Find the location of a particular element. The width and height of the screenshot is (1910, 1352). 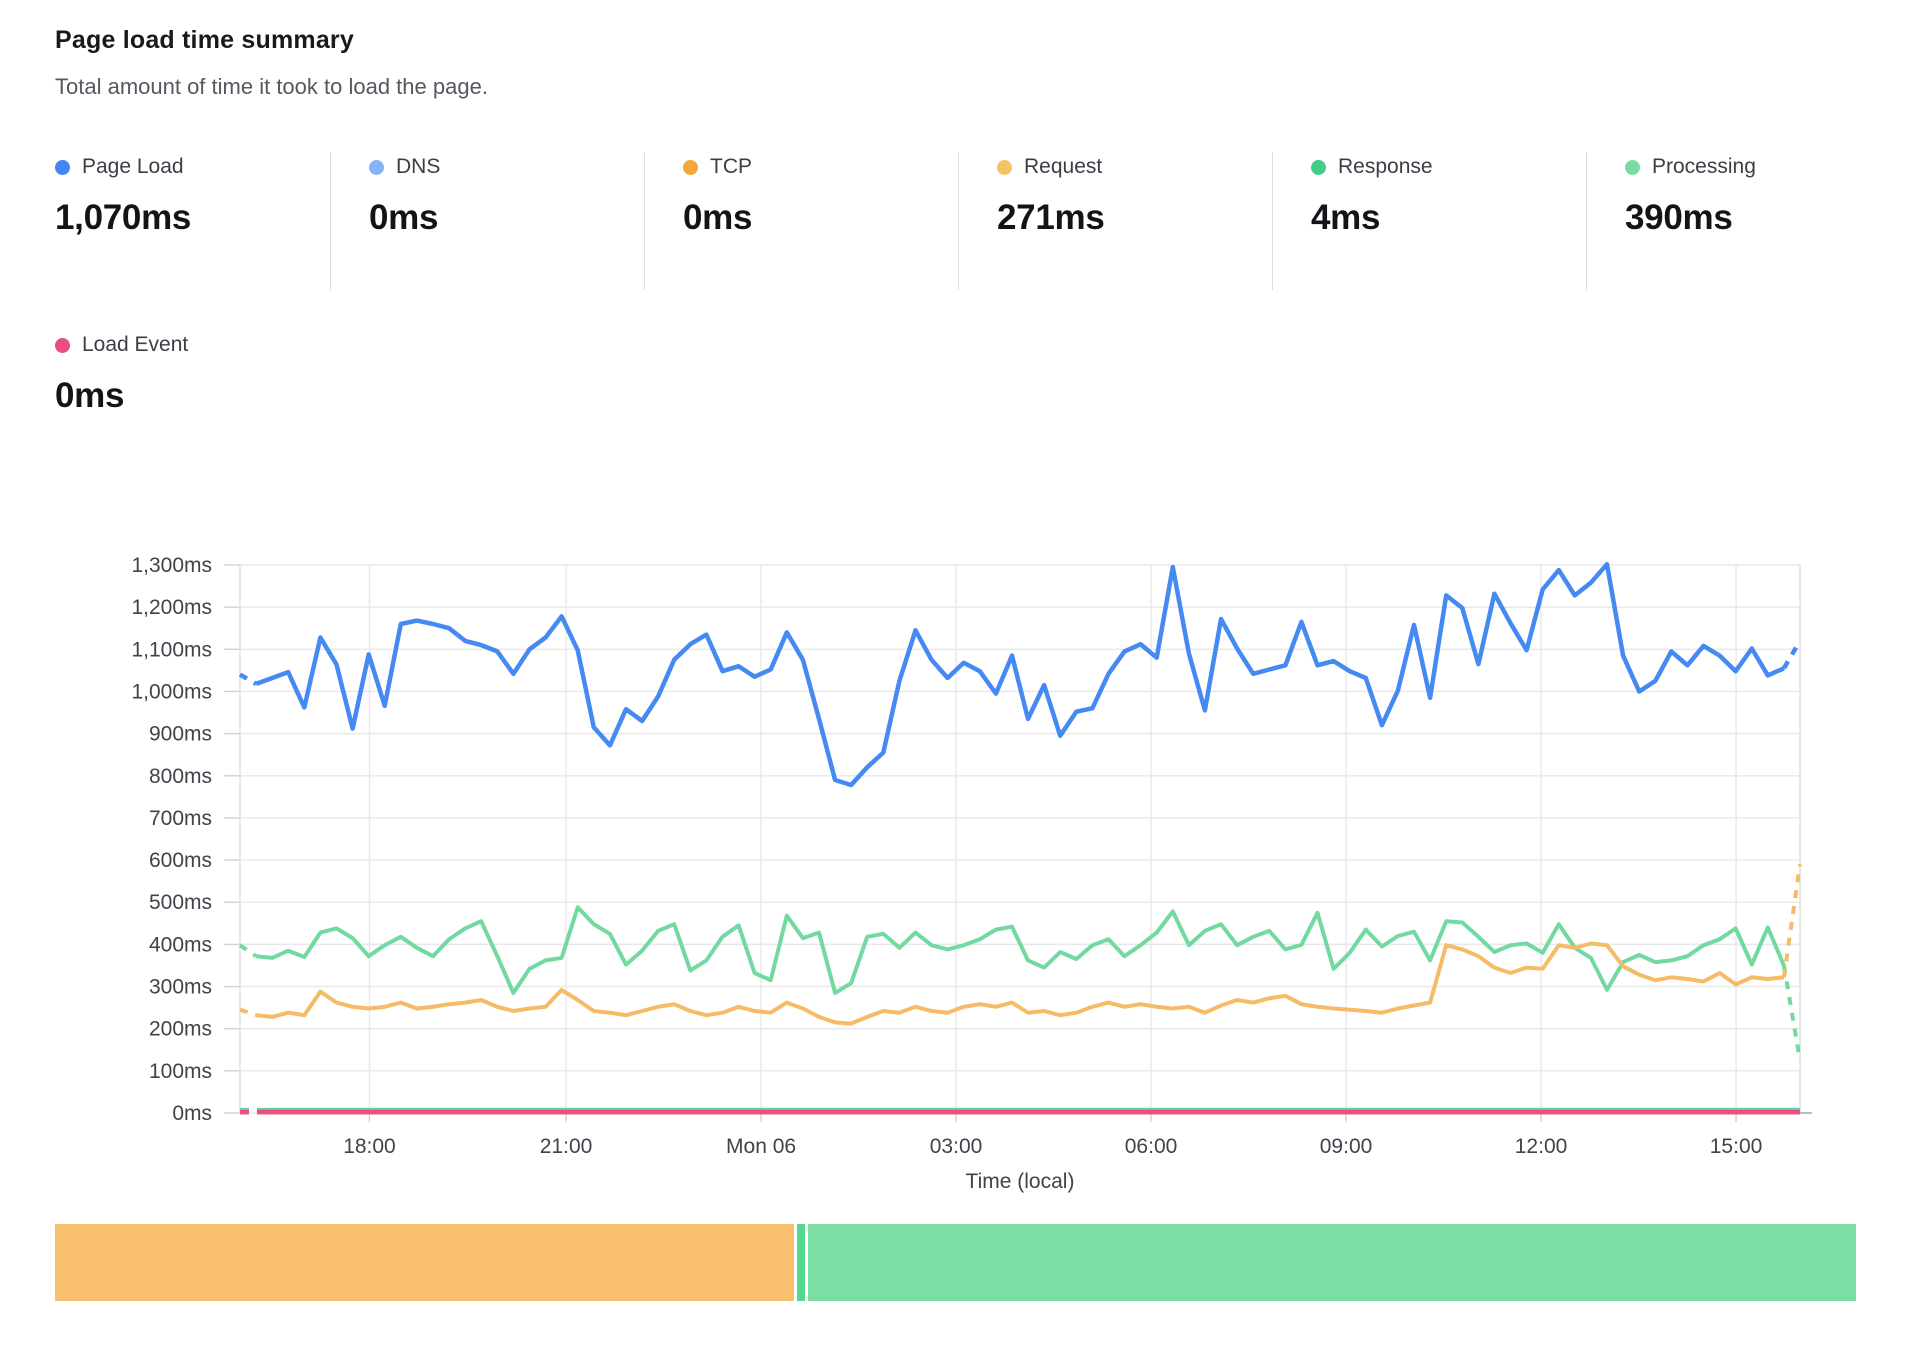

y-axis-tick-label: 700ms is located at coordinates (180, 818).